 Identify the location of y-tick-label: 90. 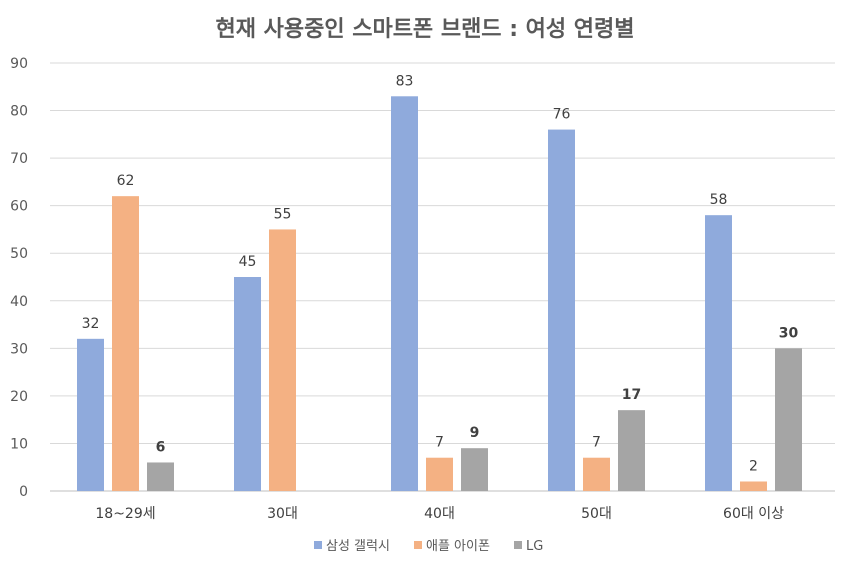
(19, 64).